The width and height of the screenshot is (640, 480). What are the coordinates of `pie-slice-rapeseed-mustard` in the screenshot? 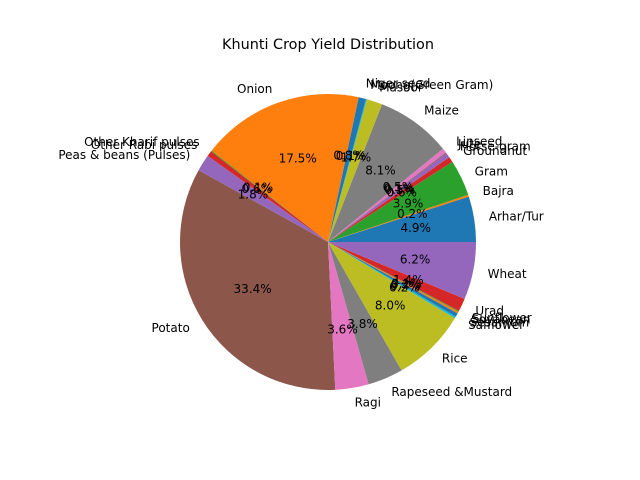 It's located at (365, 313).